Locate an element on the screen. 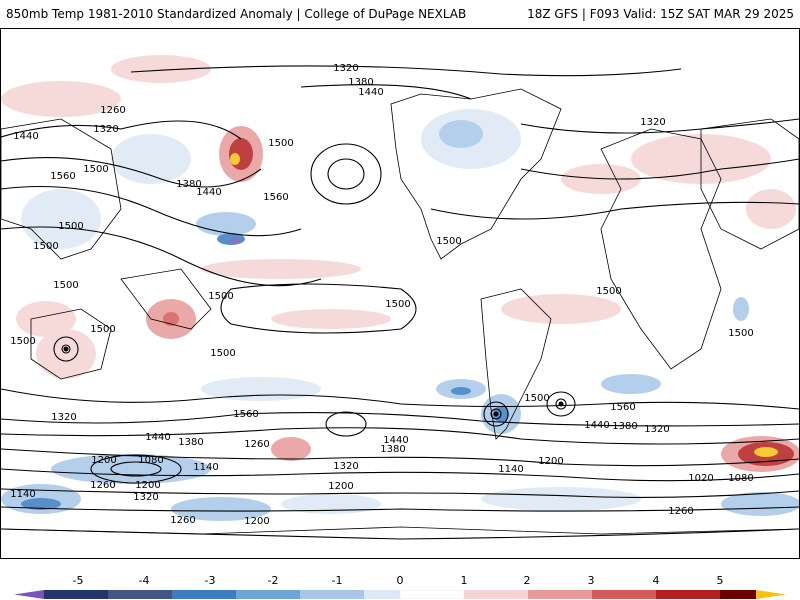 The width and height of the screenshot is (800, 600). colorbar-tick: 3 is located at coordinates (591, 580).